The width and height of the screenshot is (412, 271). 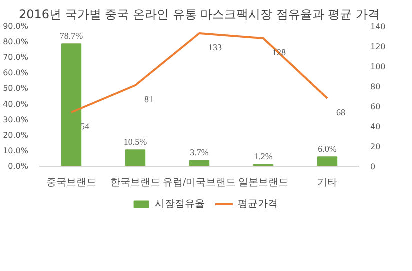 What do you see at coordinates (16, 73) in the screenshot?
I see `y-tick-label: 60.0%` at bounding box center [16, 73].